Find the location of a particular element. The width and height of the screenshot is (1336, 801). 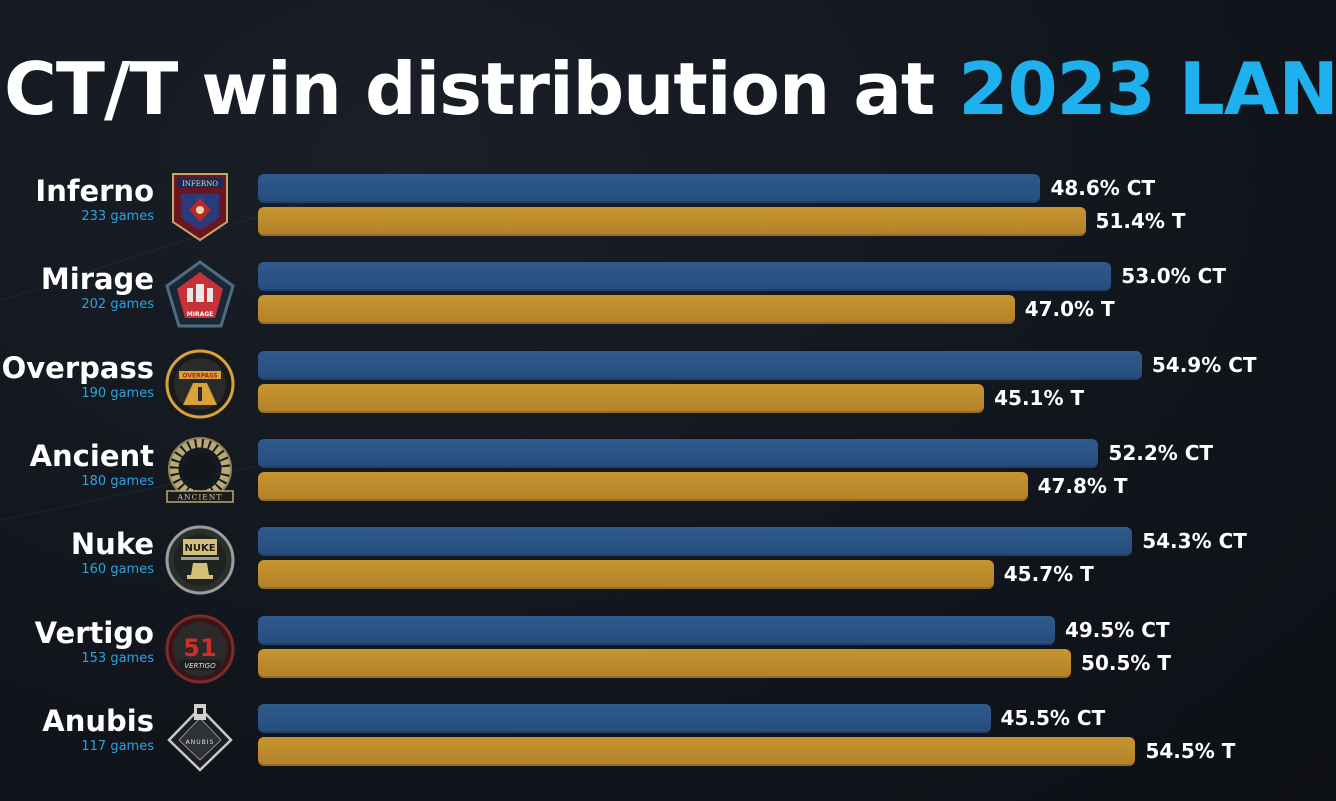

vertigo-emblem: 51 VERTIGO is located at coordinates (200, 649).